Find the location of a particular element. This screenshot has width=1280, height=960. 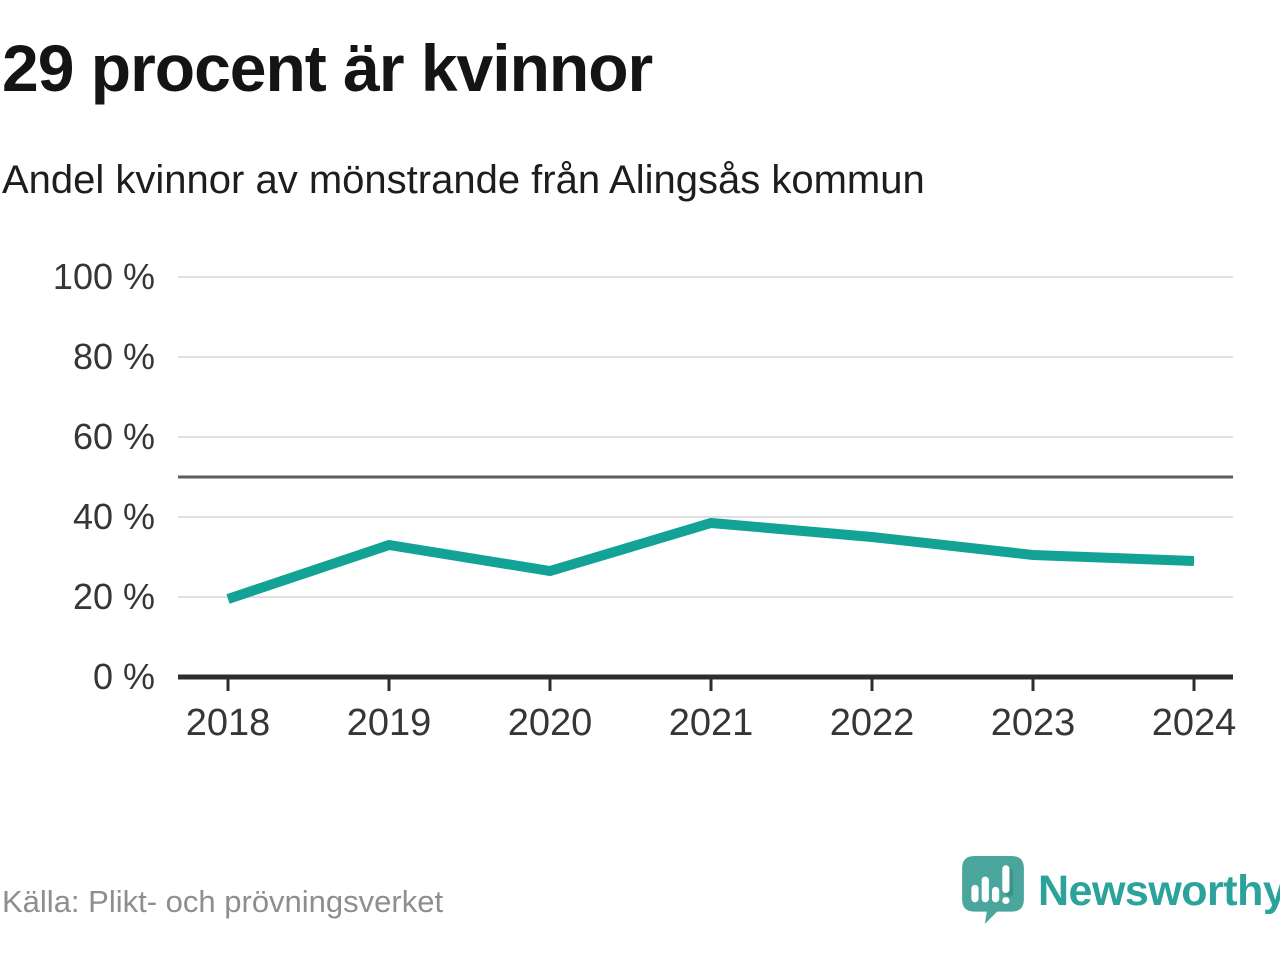

newsworthy-logo-icon is located at coordinates (993, 890).